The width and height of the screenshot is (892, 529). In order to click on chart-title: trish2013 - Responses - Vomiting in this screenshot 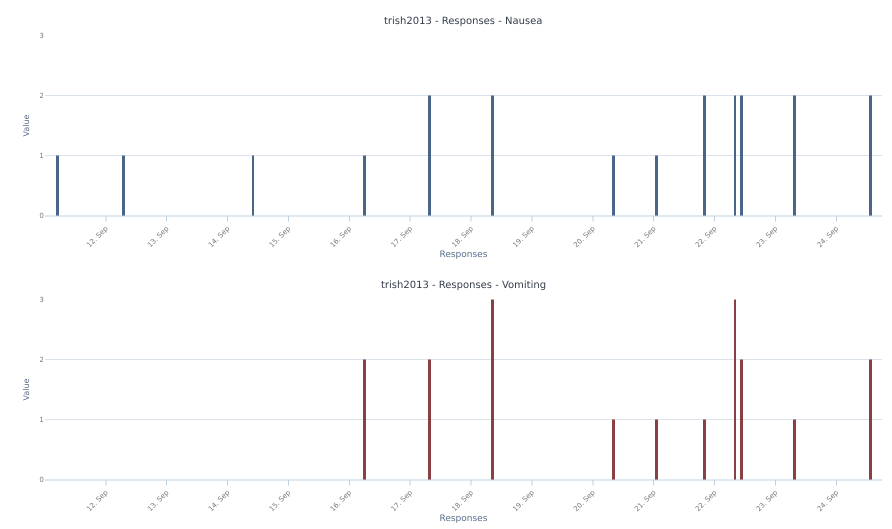, I will do `click(463, 285)`.